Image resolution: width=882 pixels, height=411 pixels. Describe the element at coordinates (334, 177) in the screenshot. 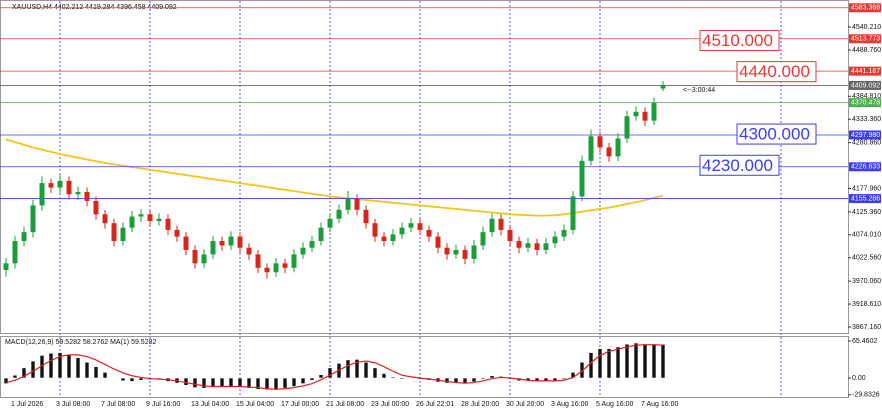

I see `moving-average` at that location.